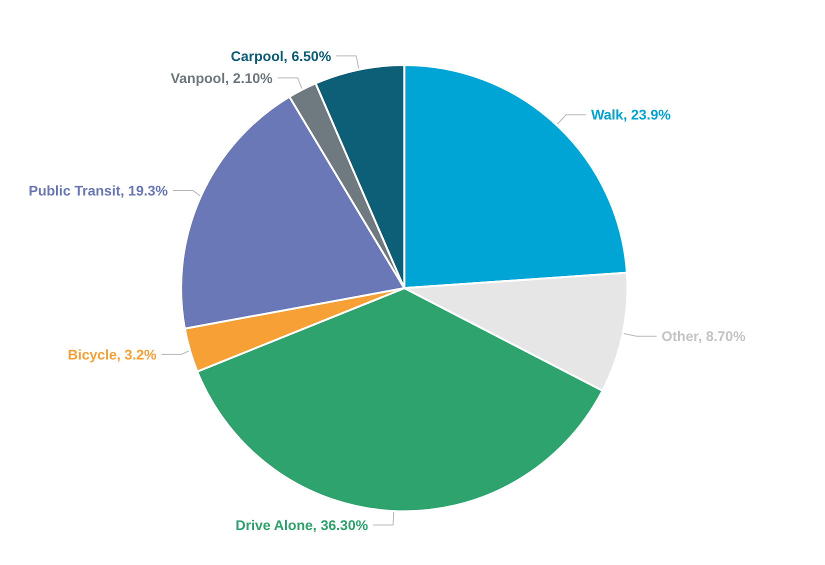  What do you see at coordinates (703, 336) in the screenshot?
I see `slice-label: Other, 8.70%` at bounding box center [703, 336].